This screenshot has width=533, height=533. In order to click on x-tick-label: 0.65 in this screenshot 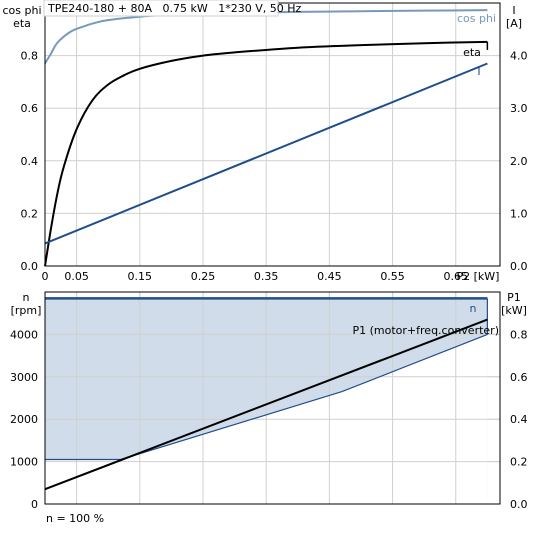, I will do `click(456, 276)`.